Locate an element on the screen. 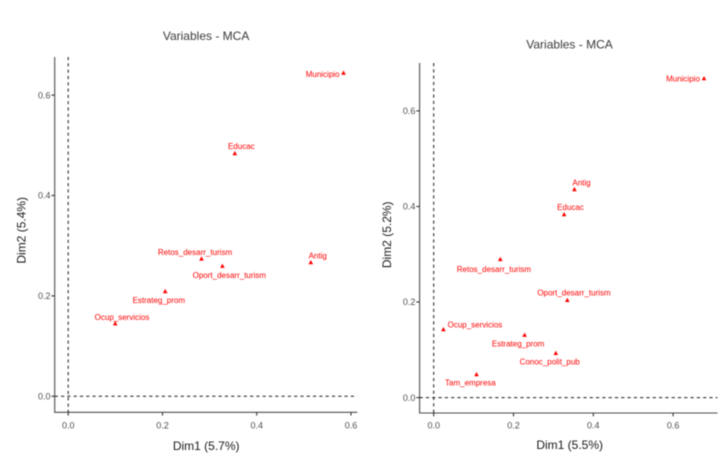 The width and height of the screenshot is (726, 460). svg-text: Tam_empresa is located at coordinates (470, 383).